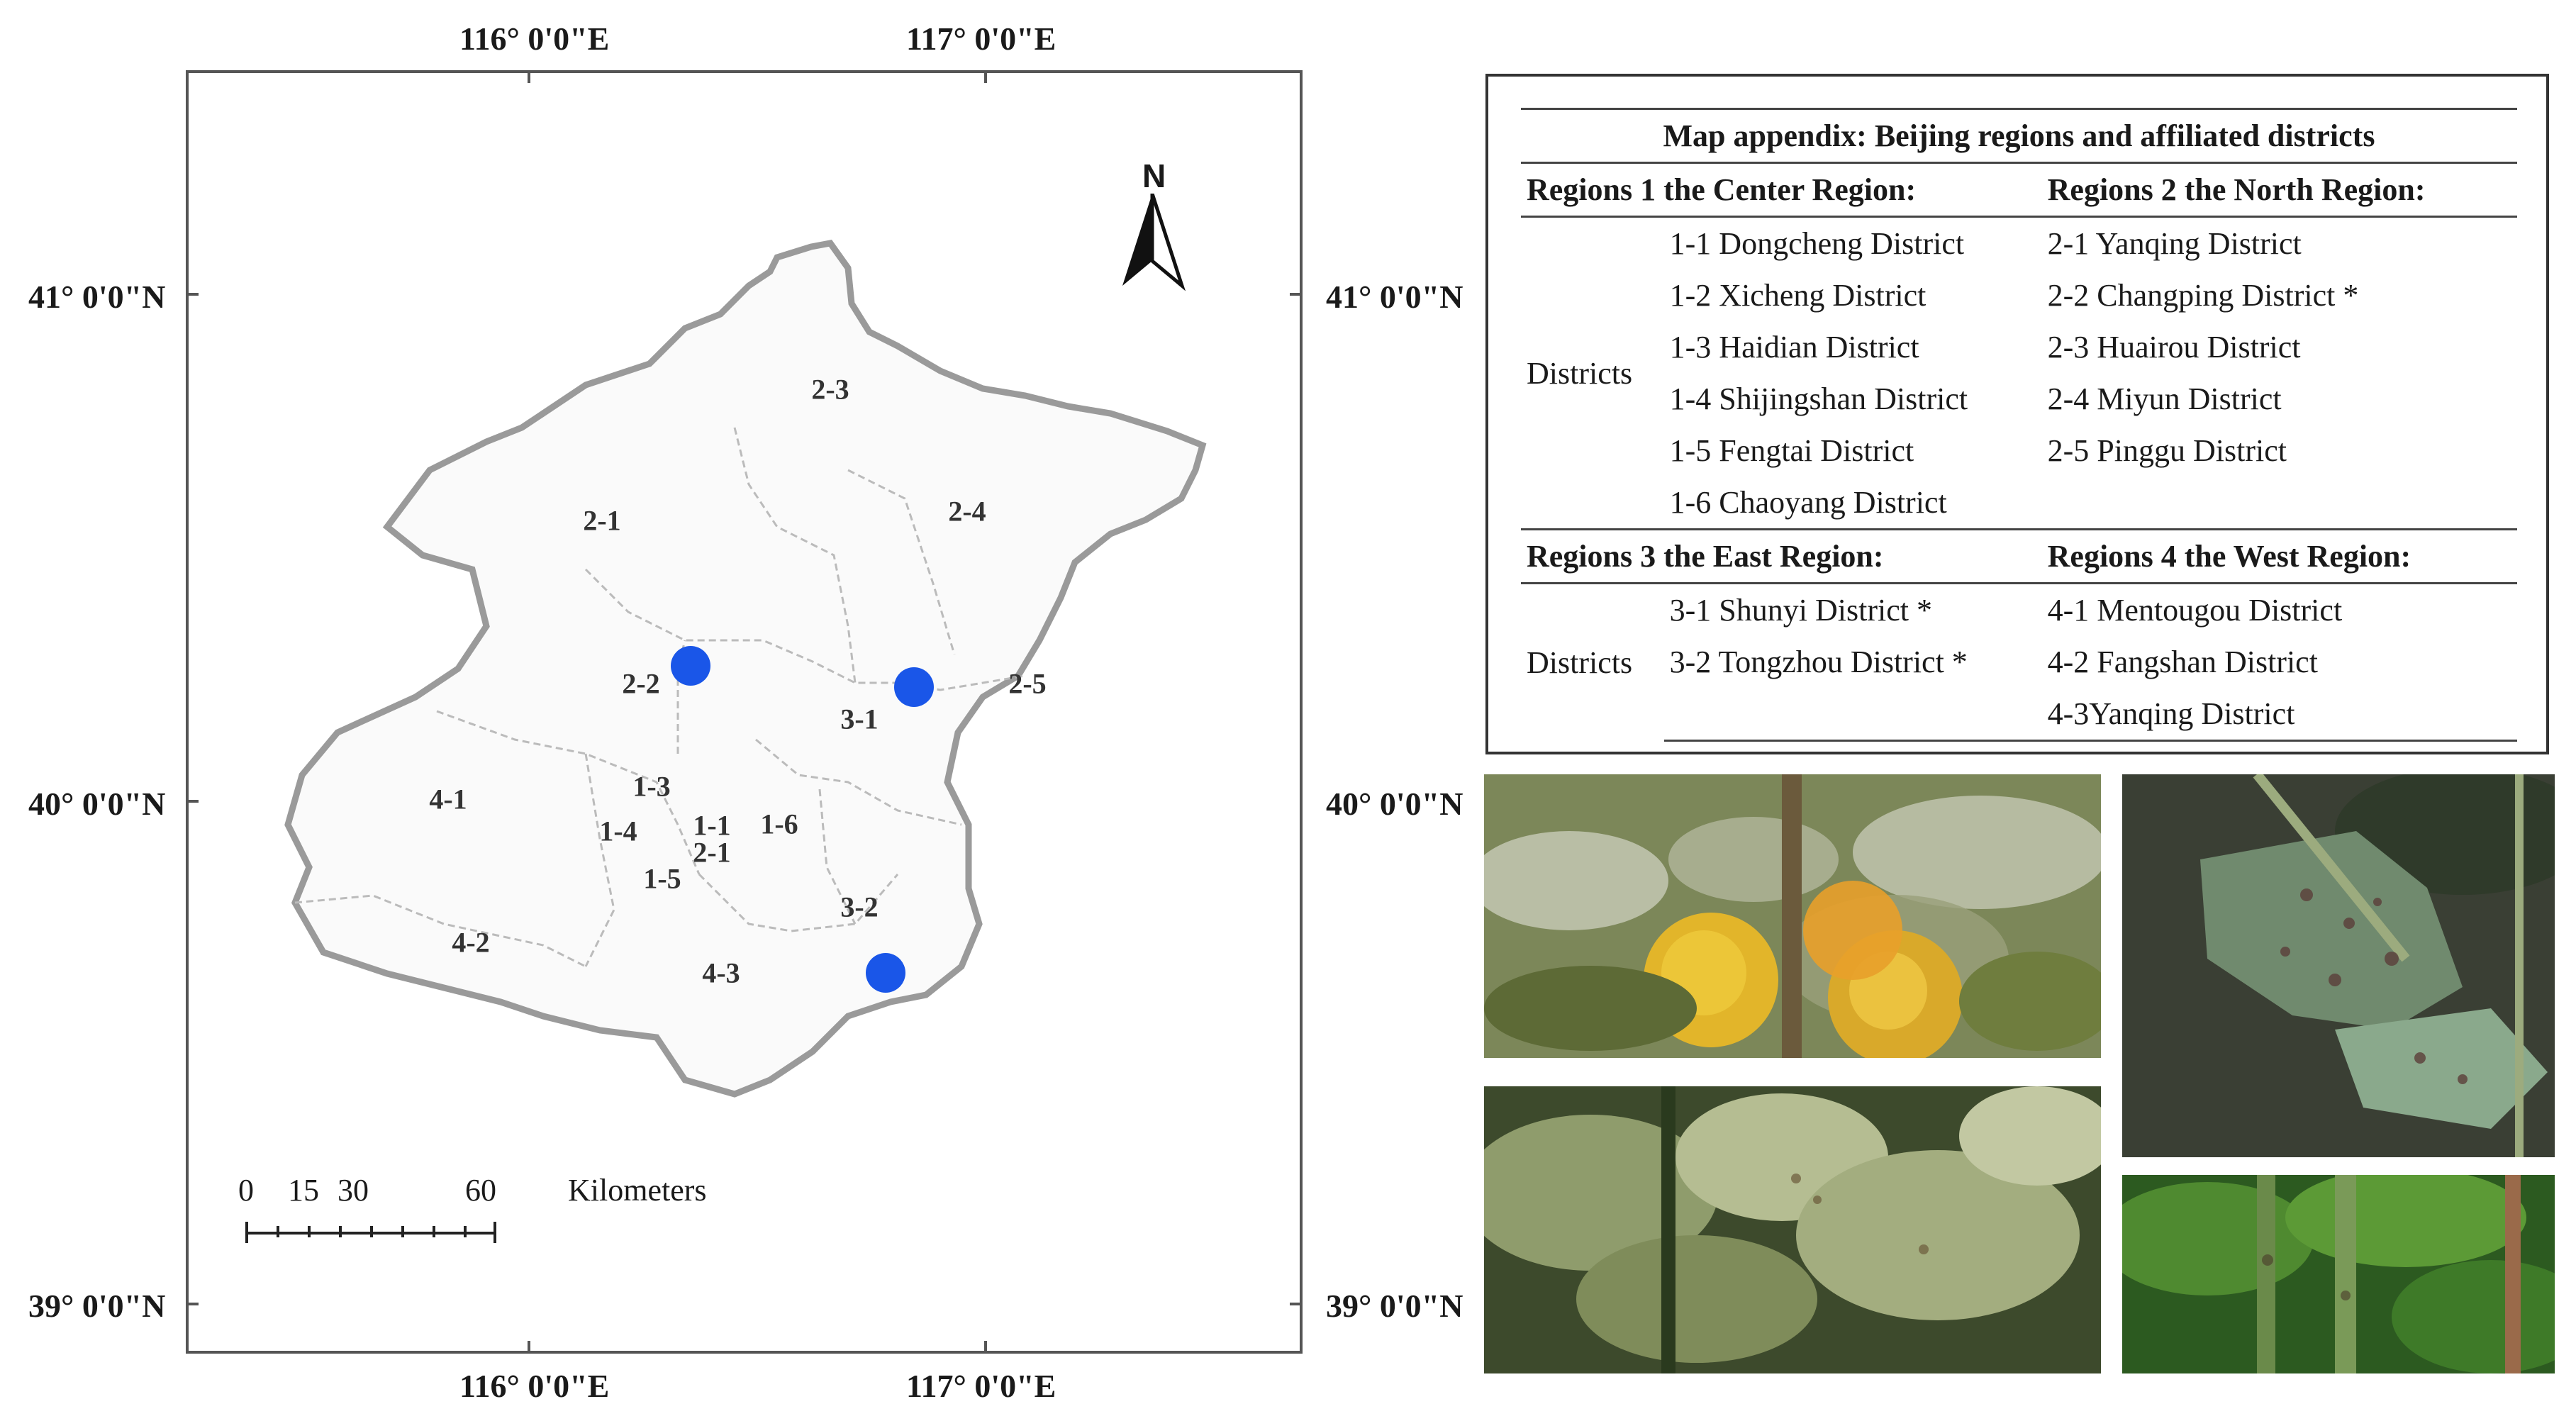  I want to click on district-label: 1-1, so click(712, 825).